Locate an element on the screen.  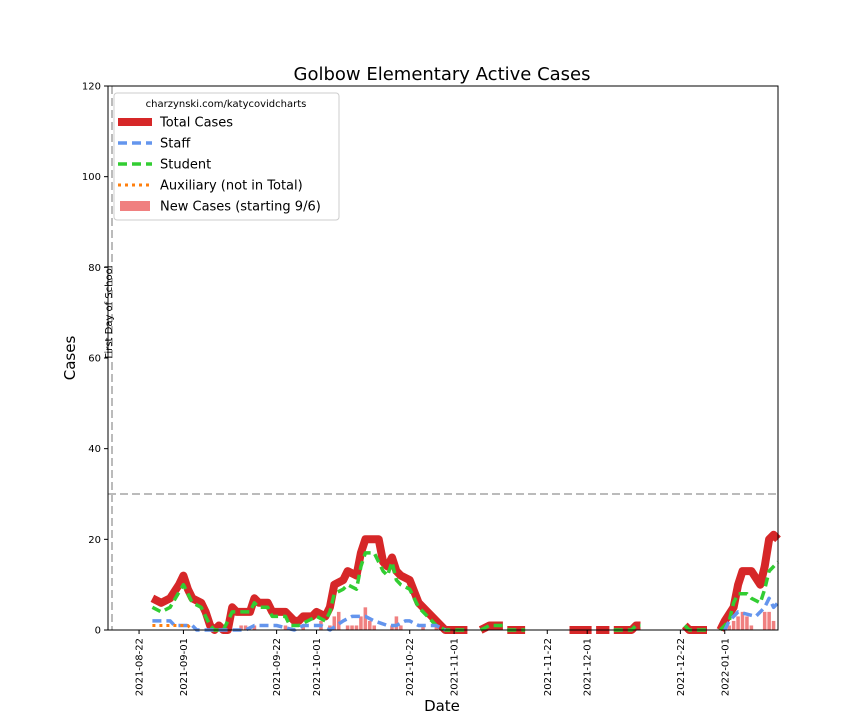
y-tick-label: 60 is located at coordinates (94, 359).